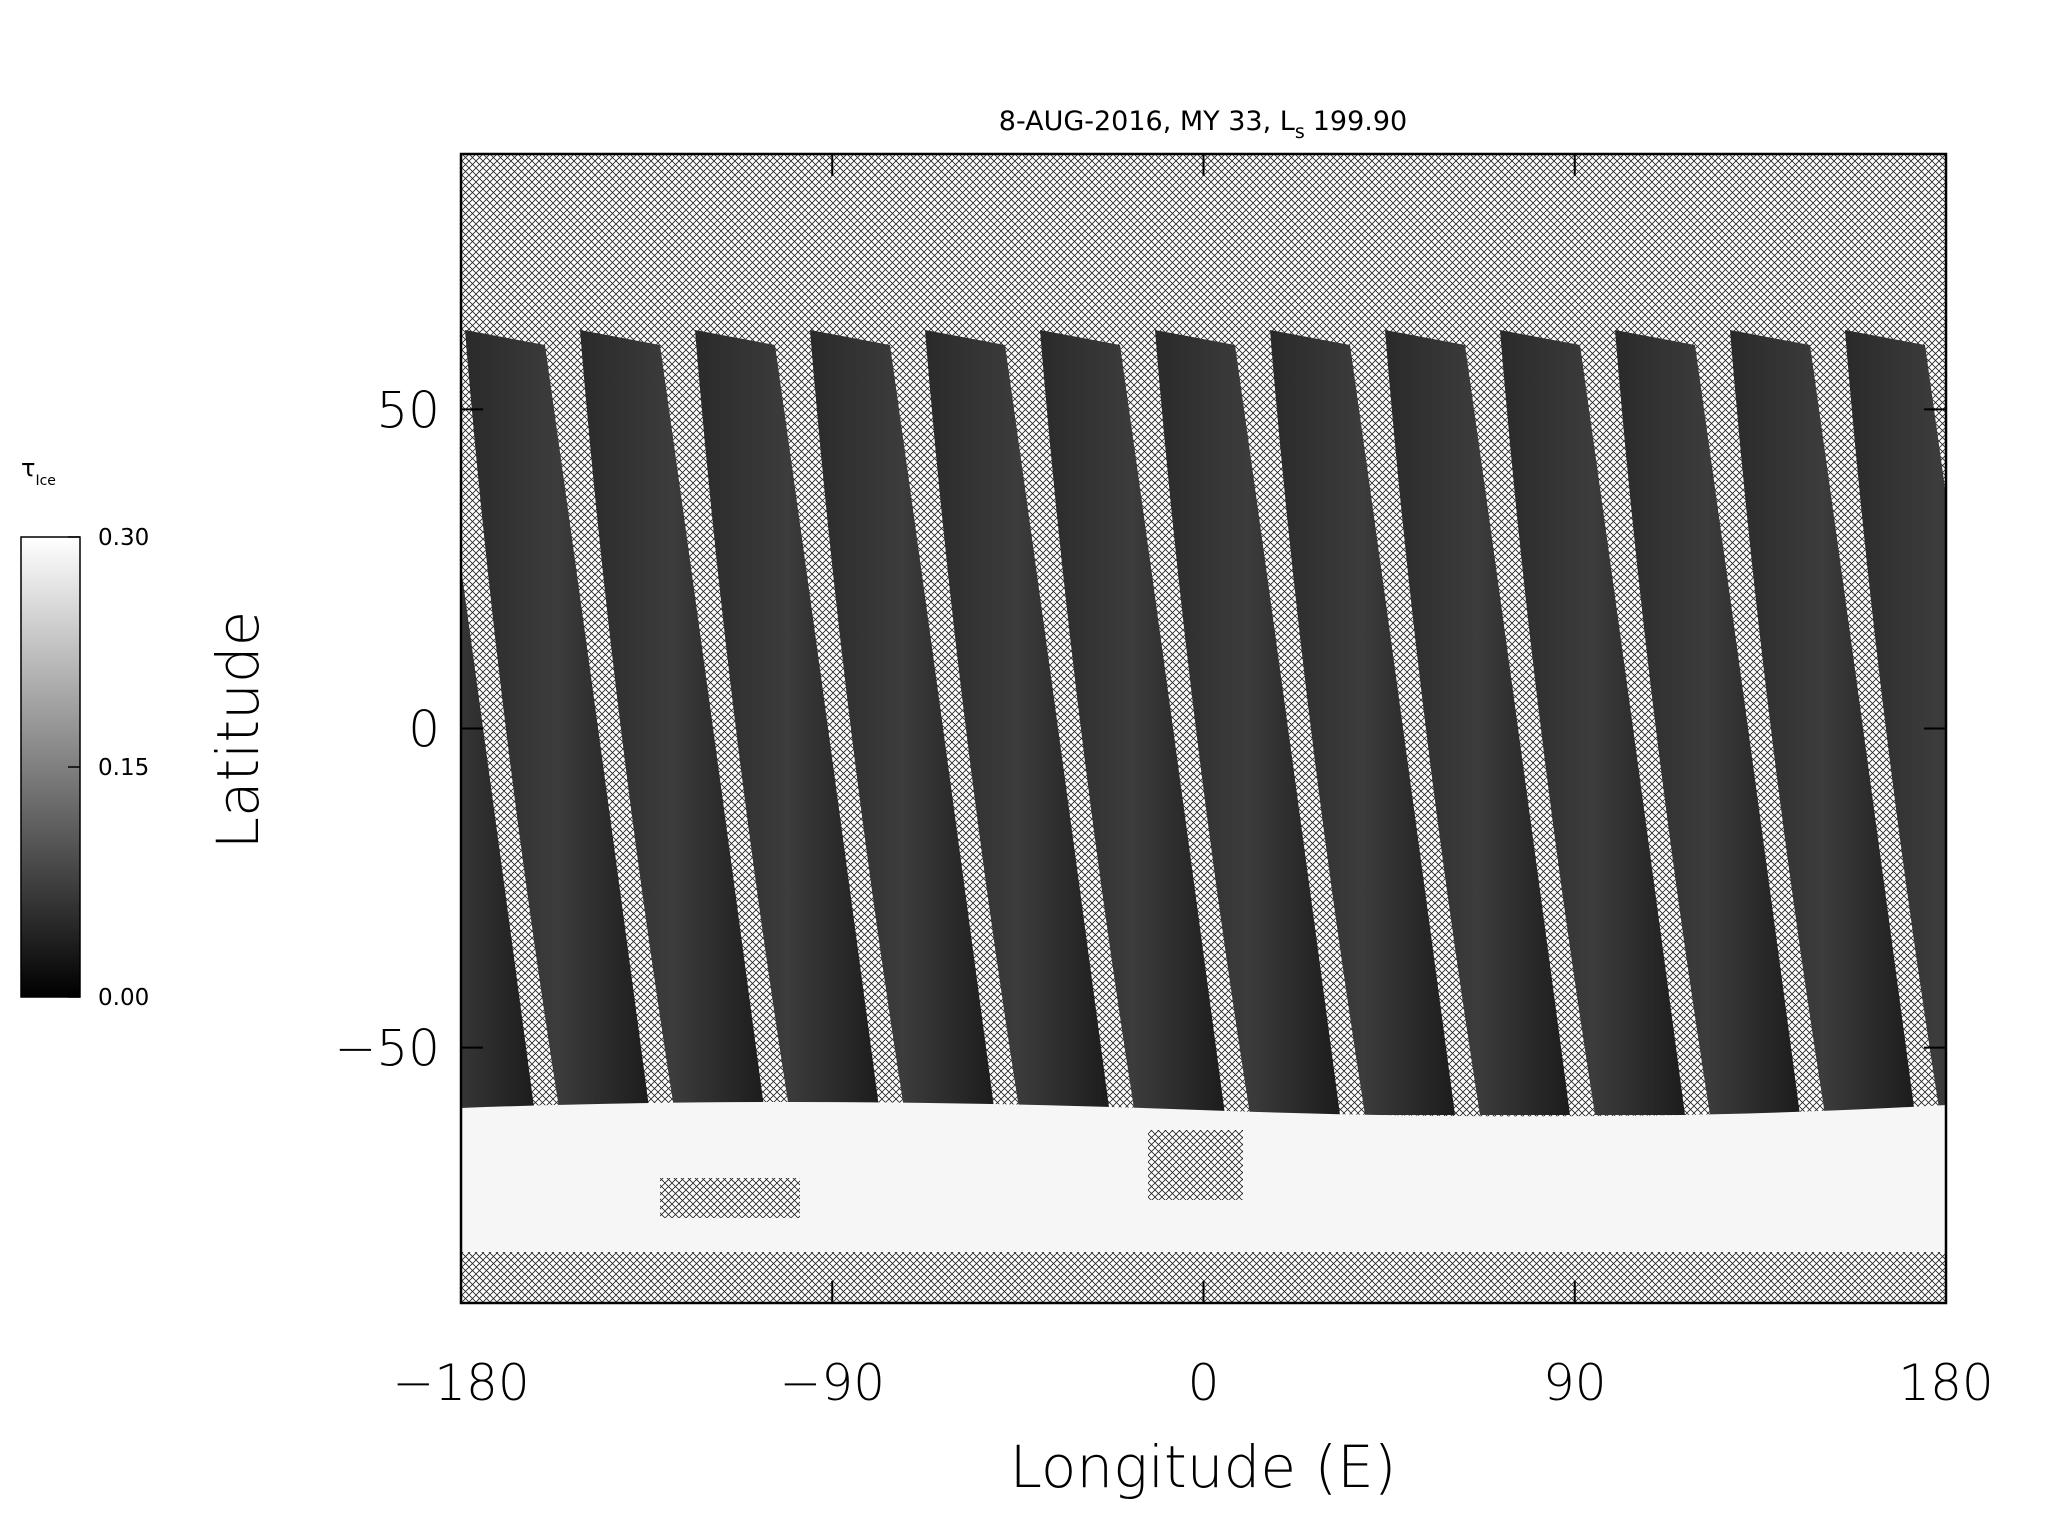 This screenshot has width=2048, height=1540. What do you see at coordinates (1945, 1383) in the screenshot?
I see `x-tick-label: 180` at bounding box center [1945, 1383].